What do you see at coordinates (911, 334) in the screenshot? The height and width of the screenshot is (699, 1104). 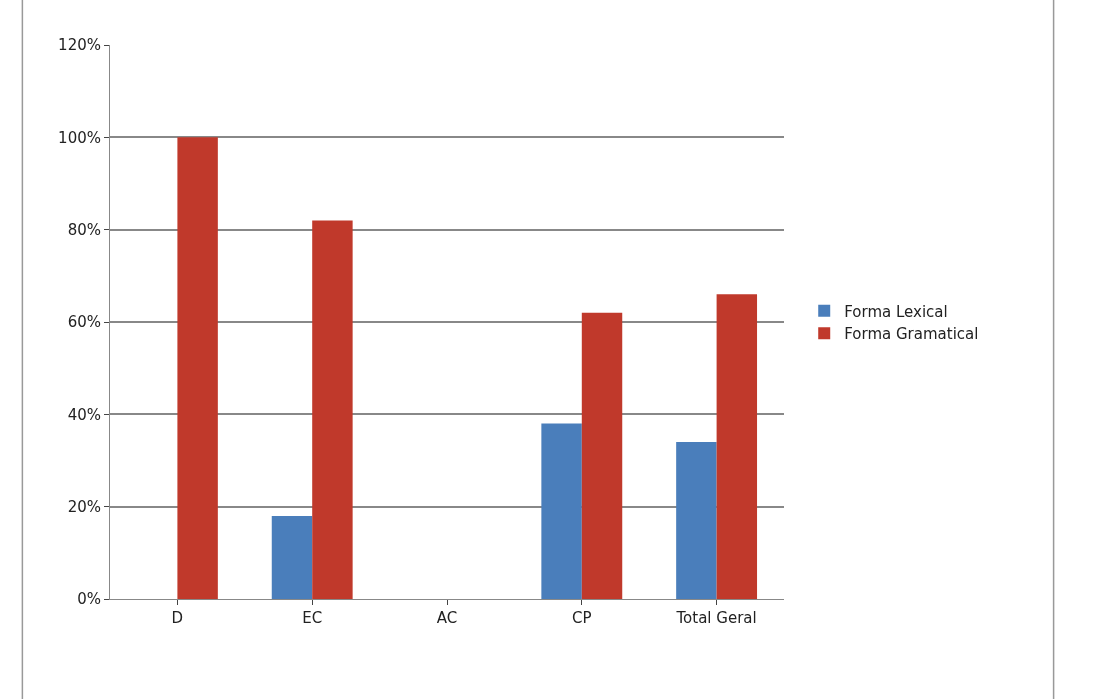 I see `legend-label: Forma Gramatical` at bounding box center [911, 334].